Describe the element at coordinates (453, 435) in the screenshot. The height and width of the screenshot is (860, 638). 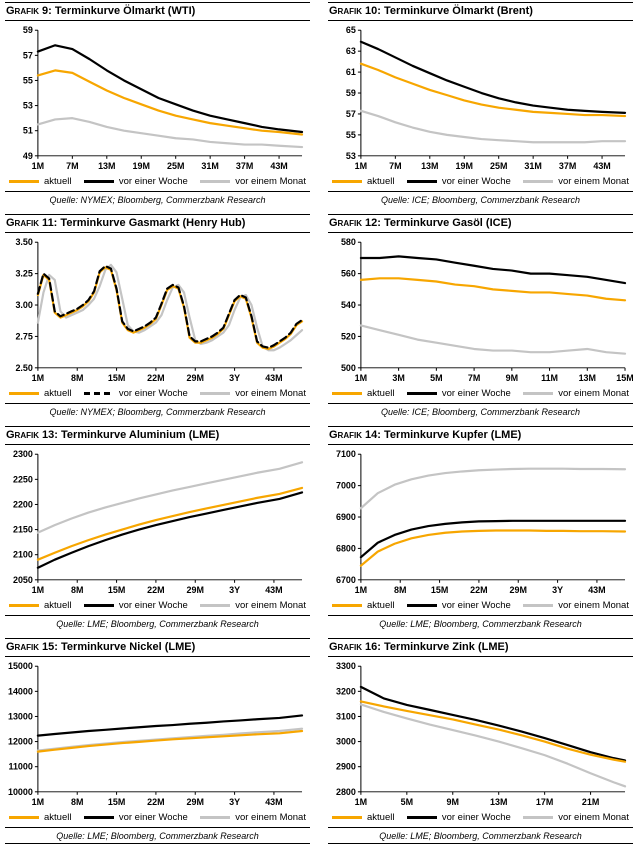
I see `chart-title: Terminkurve Kupfer (LME)` at that location.